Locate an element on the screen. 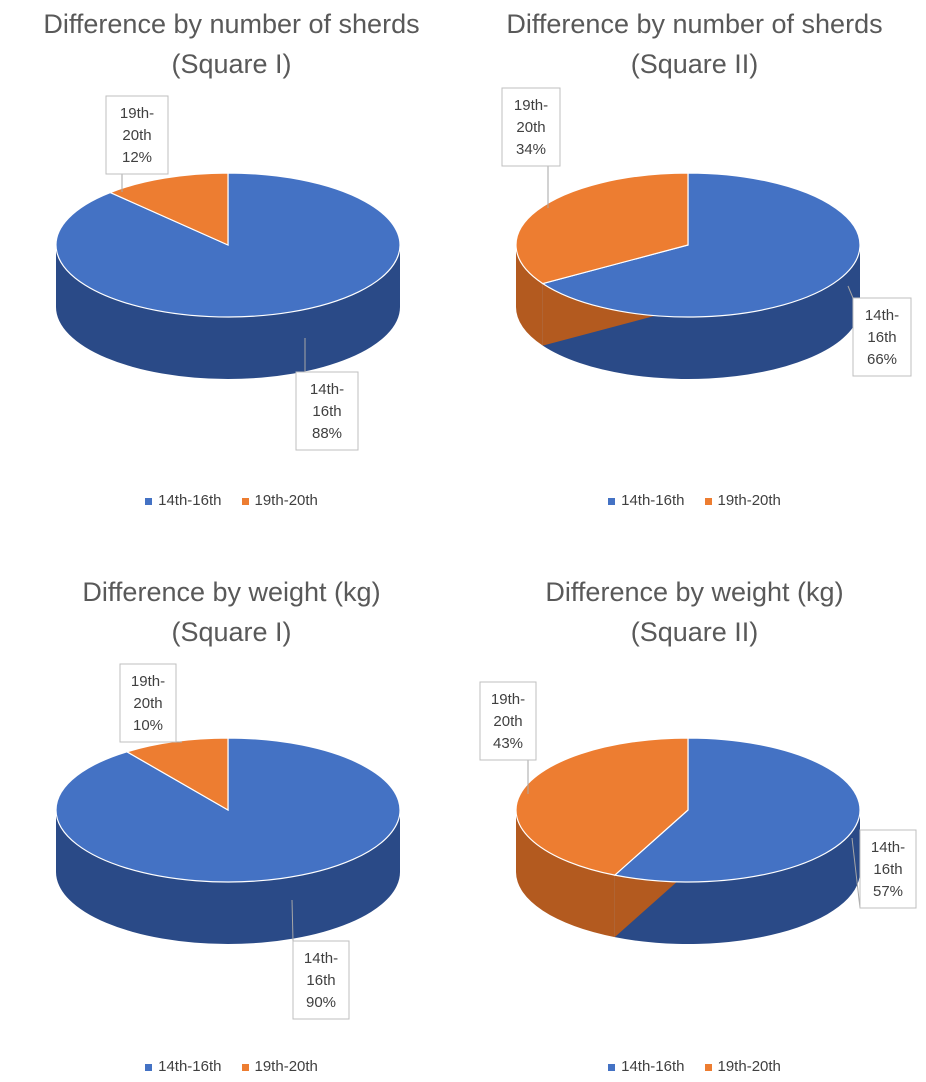 This screenshot has height=1082, width=926. chart-title: Difference by weight (kg) (Square I) is located at coordinates (231, 612).